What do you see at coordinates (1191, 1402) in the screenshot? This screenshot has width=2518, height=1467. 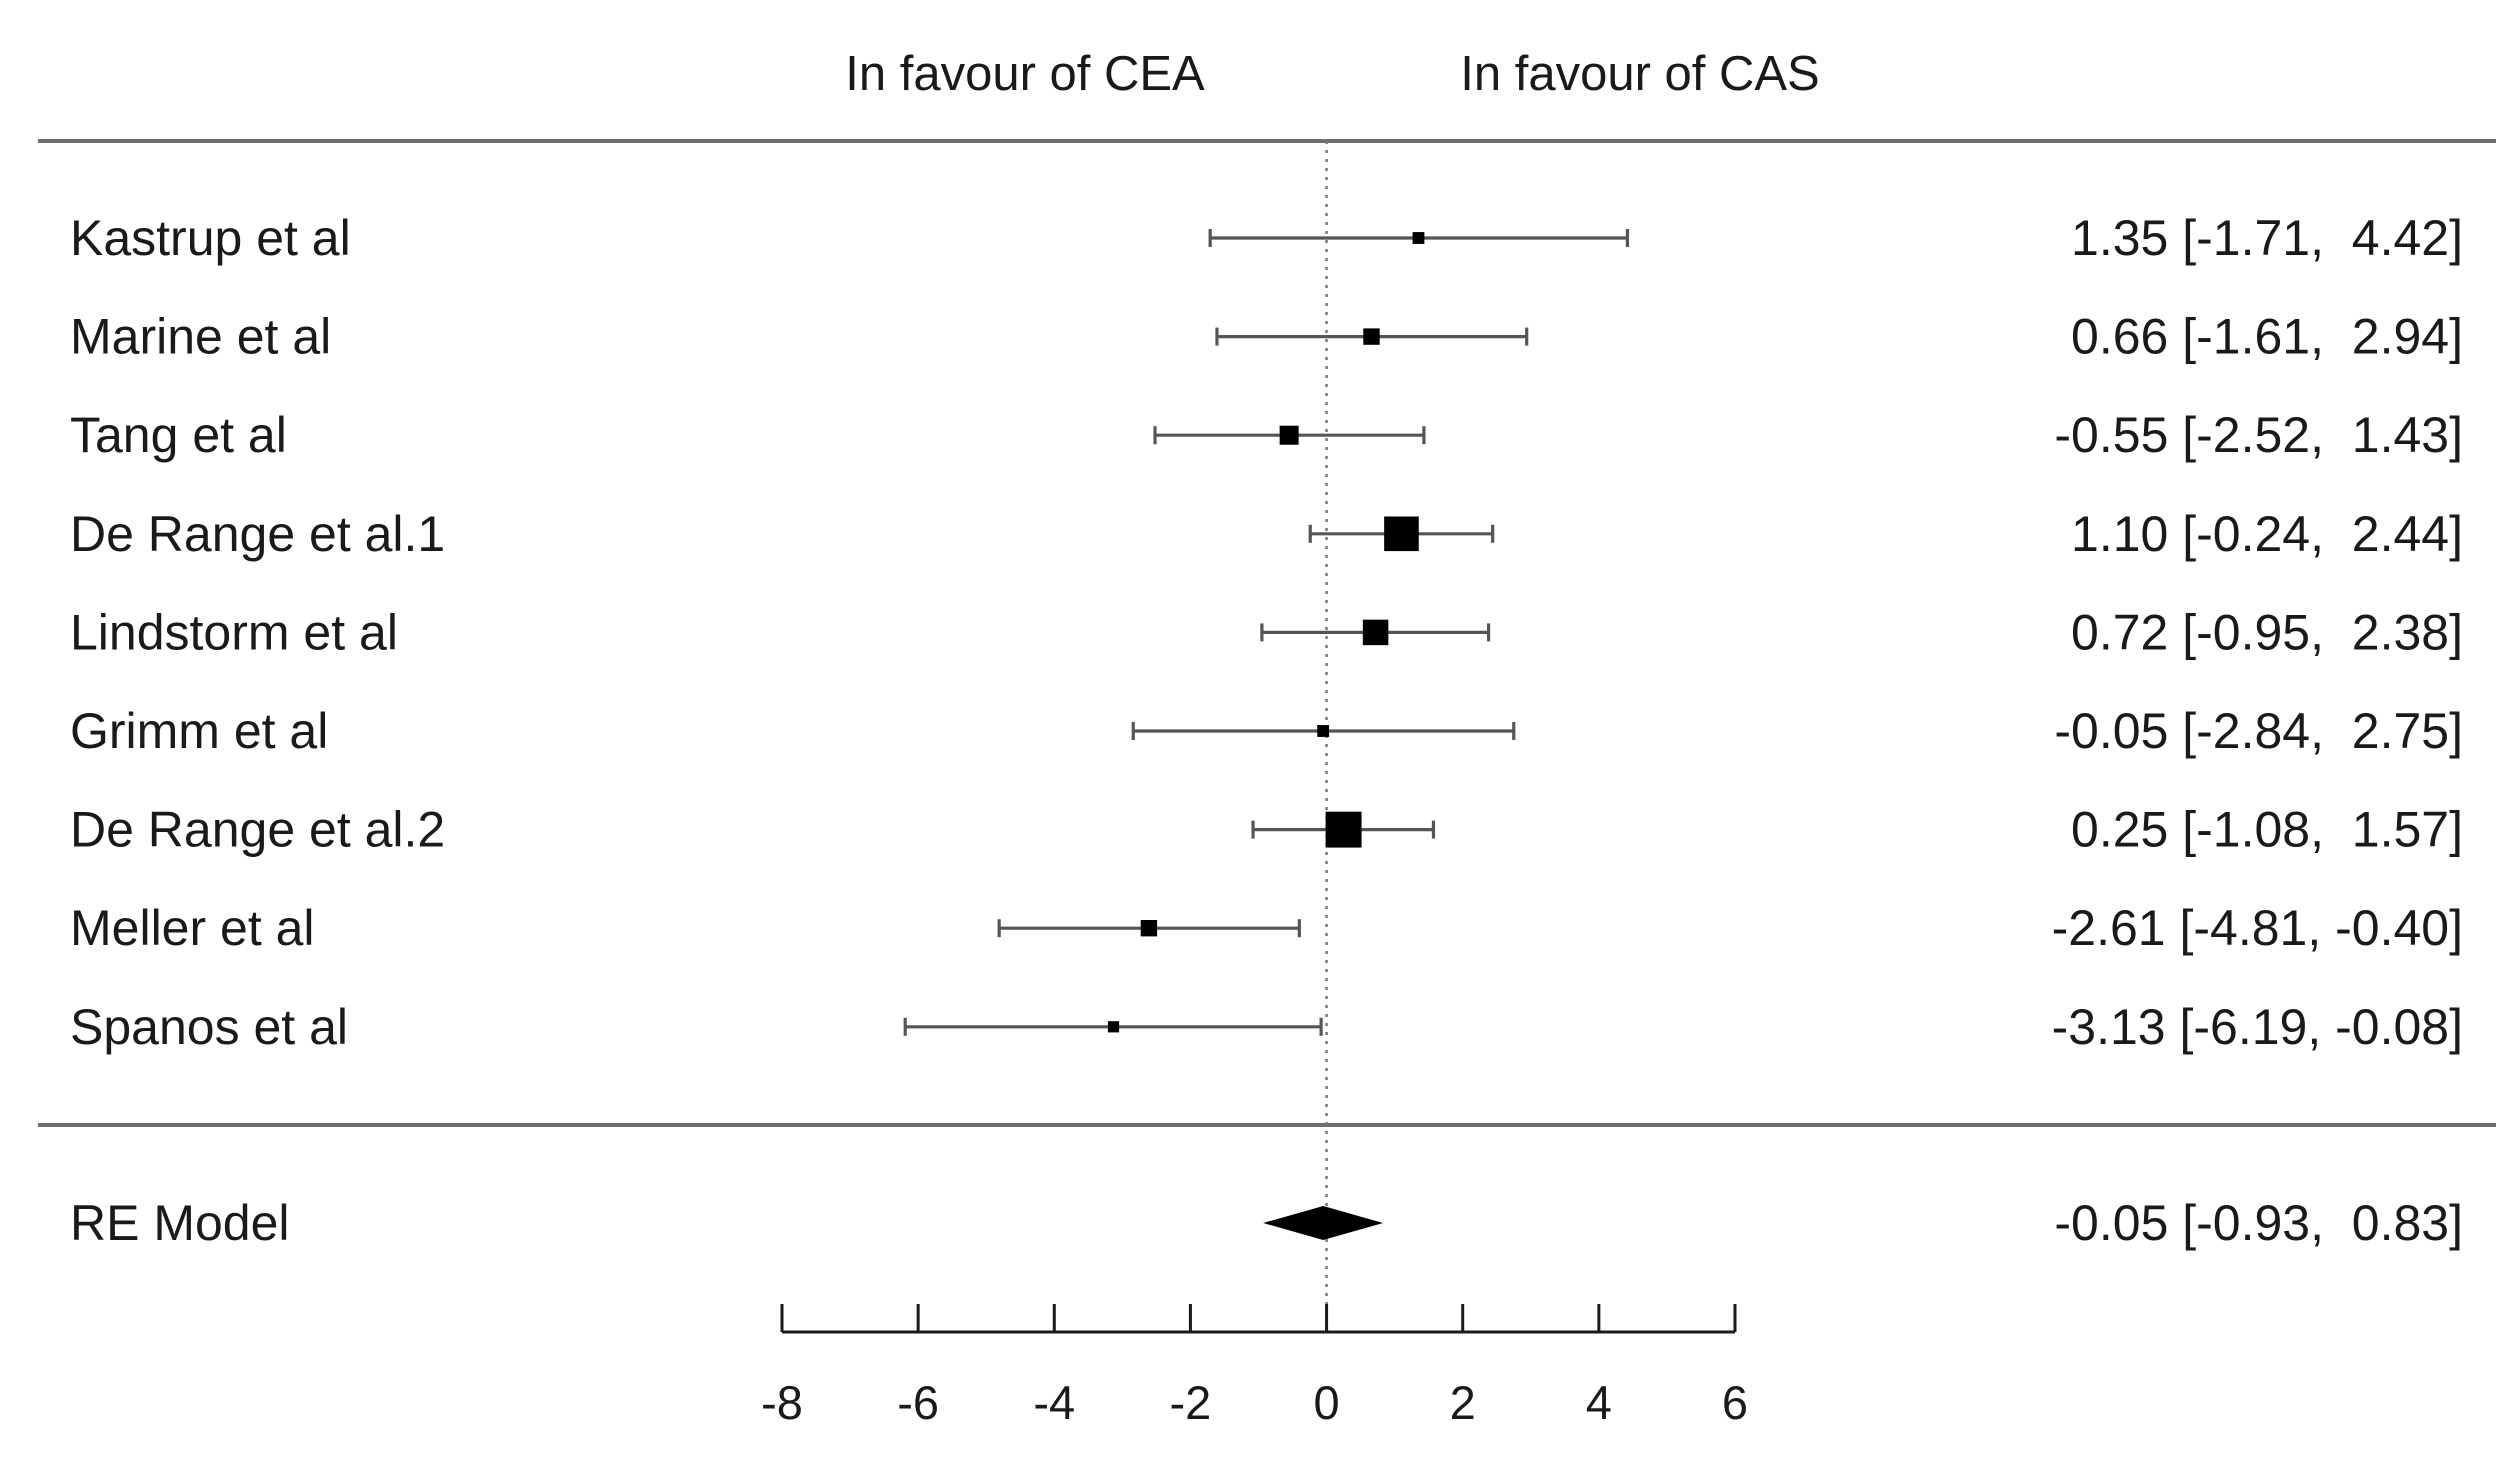 I see `x-tick-label: -2` at bounding box center [1191, 1402].